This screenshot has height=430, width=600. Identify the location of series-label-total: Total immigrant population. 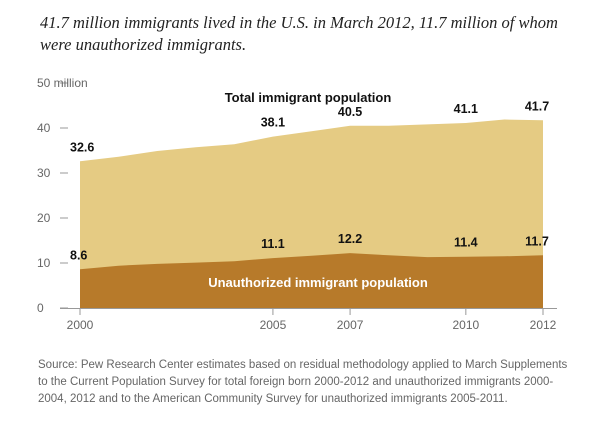
(308, 97).